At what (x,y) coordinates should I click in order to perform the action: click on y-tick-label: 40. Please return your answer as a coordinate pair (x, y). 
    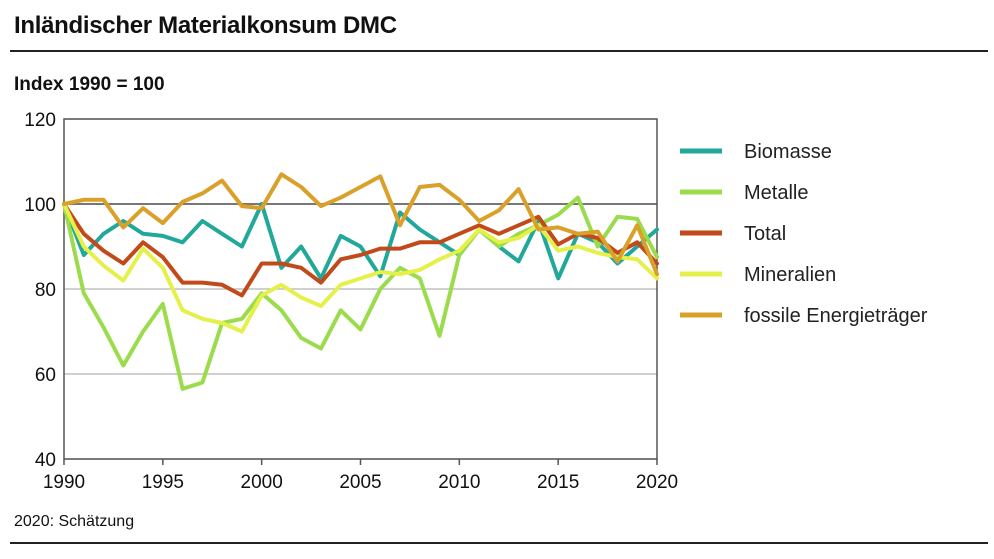
    Looking at the image, I should click on (45, 460).